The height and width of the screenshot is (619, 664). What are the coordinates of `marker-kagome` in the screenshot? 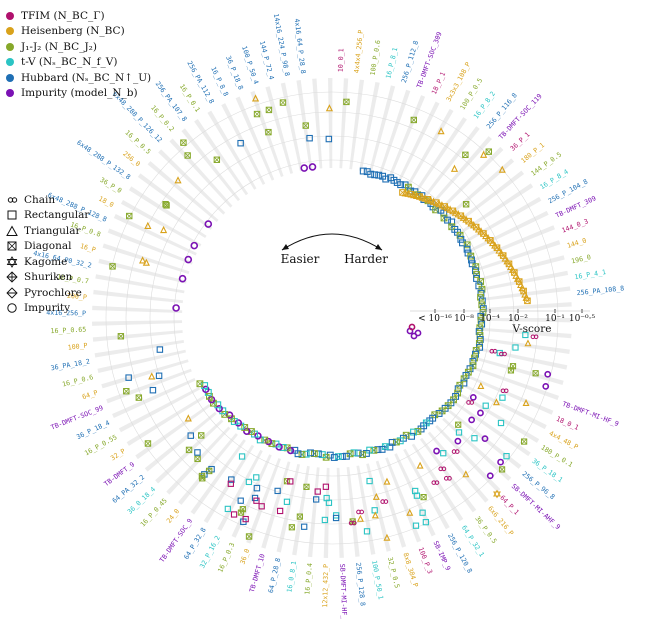 It's located at (497, 494).